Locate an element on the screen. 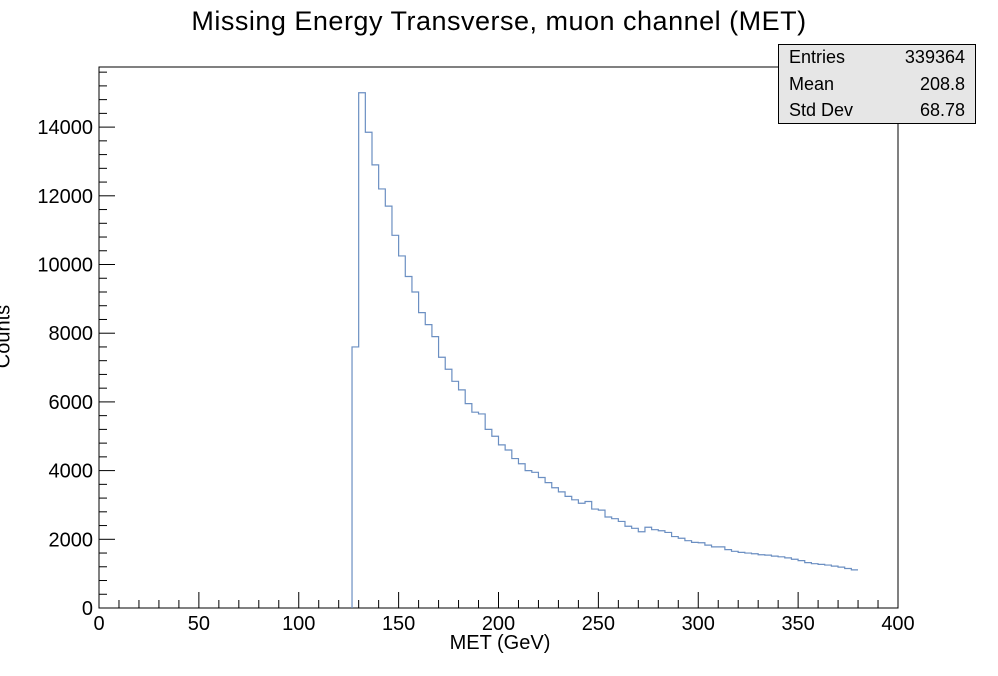 The height and width of the screenshot is (676, 998). x-tick-label: 0 is located at coordinates (98, 624).